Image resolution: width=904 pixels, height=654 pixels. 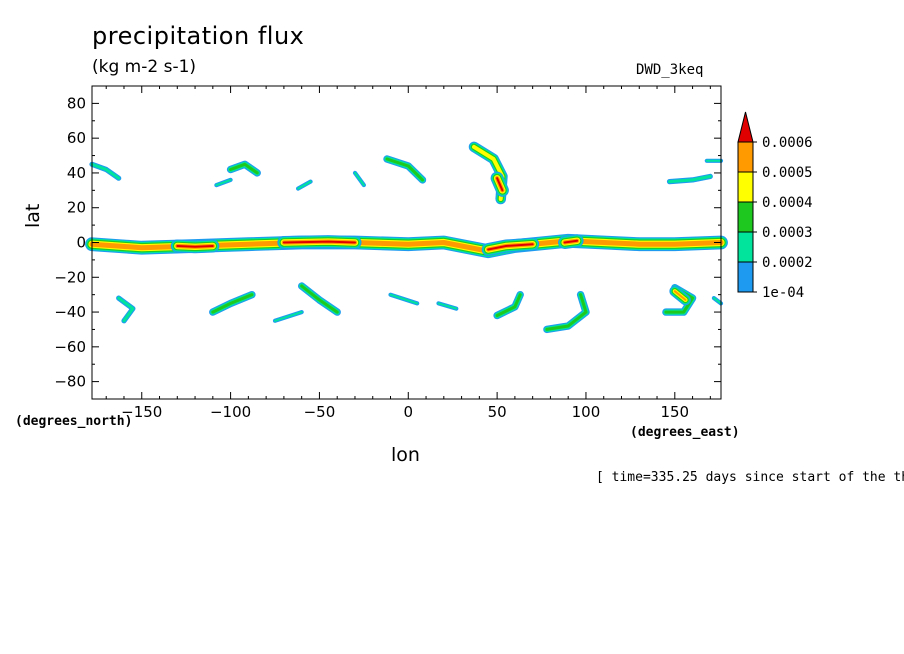 I want to click on x-tick-label: 150, so click(x=674, y=412).